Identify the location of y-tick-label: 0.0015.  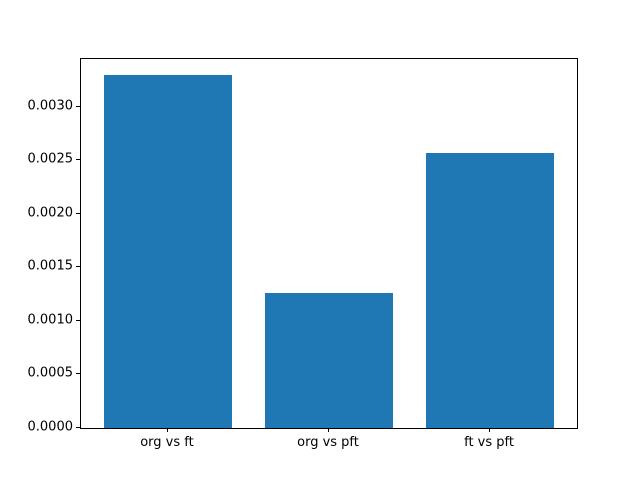
(50, 266).